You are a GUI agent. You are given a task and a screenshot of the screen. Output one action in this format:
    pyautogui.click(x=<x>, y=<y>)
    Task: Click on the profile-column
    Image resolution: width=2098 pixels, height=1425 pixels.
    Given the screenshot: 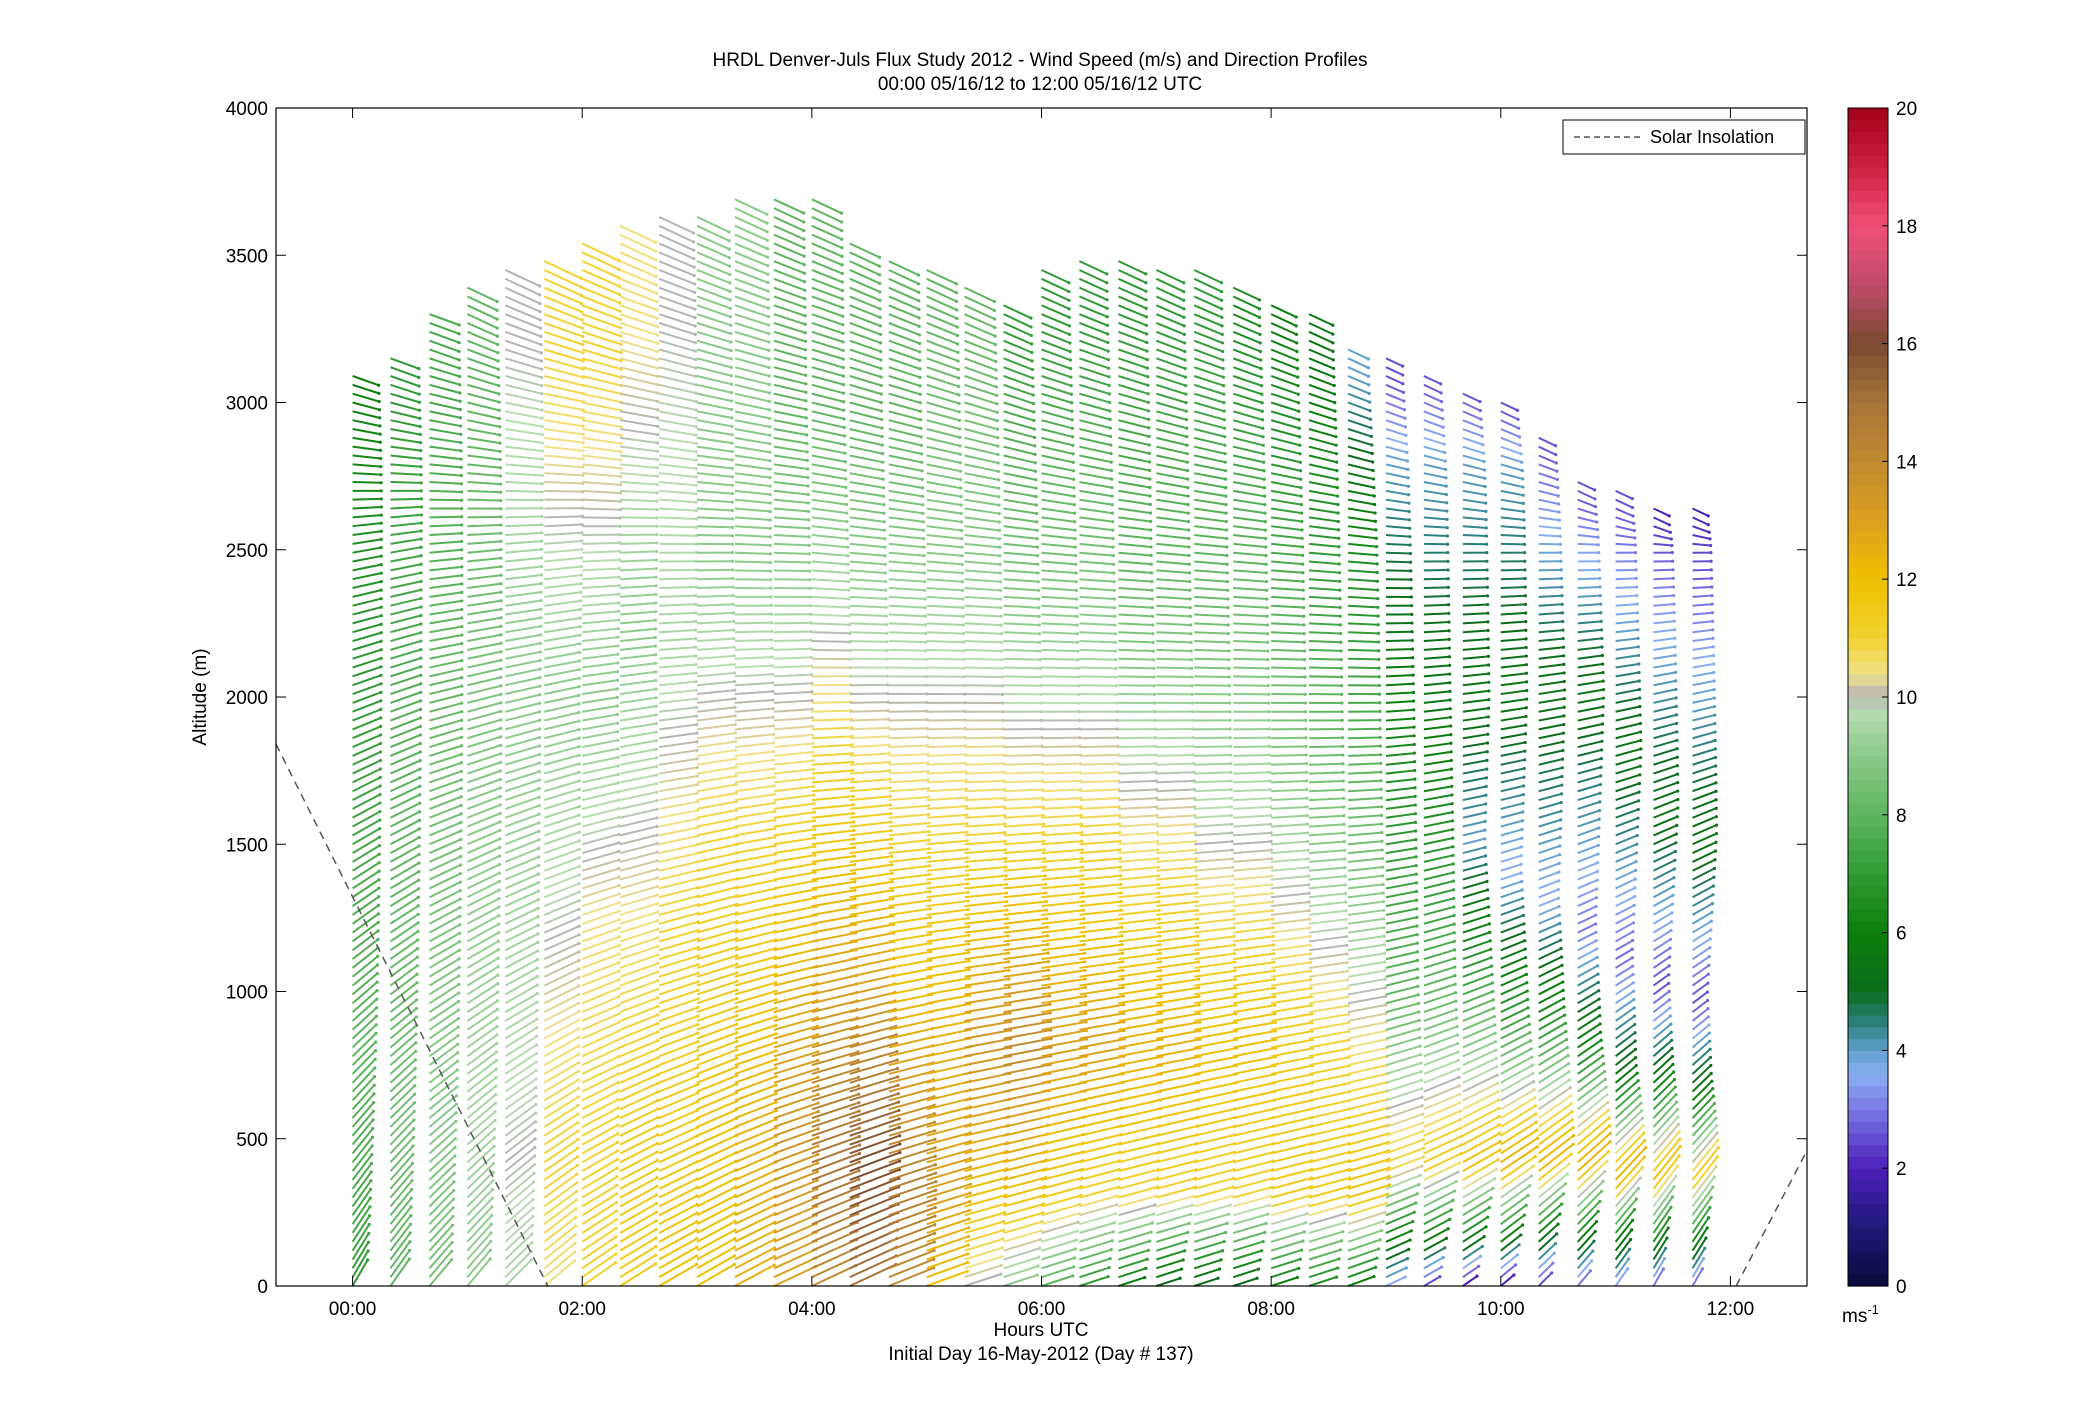 What is the action you would take?
    pyautogui.click(x=1102, y=773)
    